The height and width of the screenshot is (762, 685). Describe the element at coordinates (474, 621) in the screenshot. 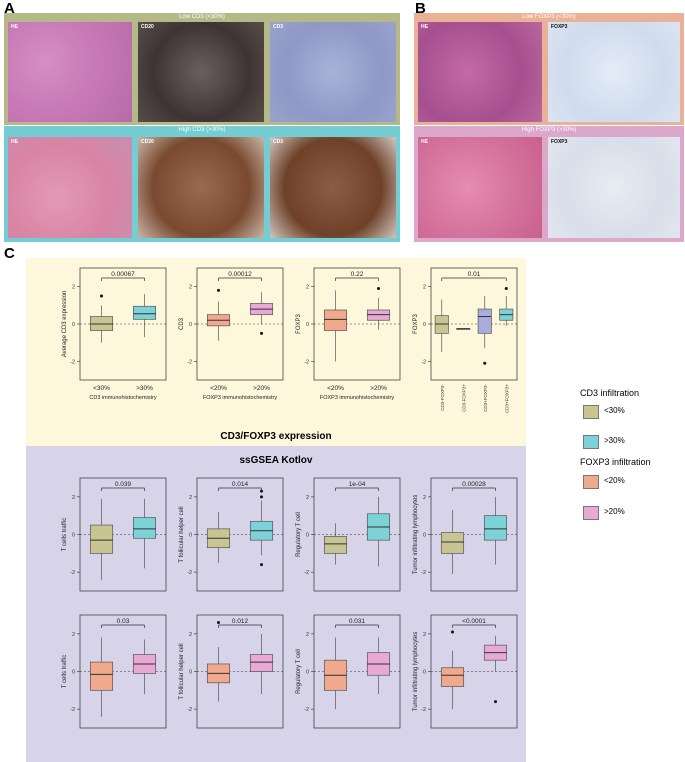

I see `p-value-label: <0.0001` at that location.